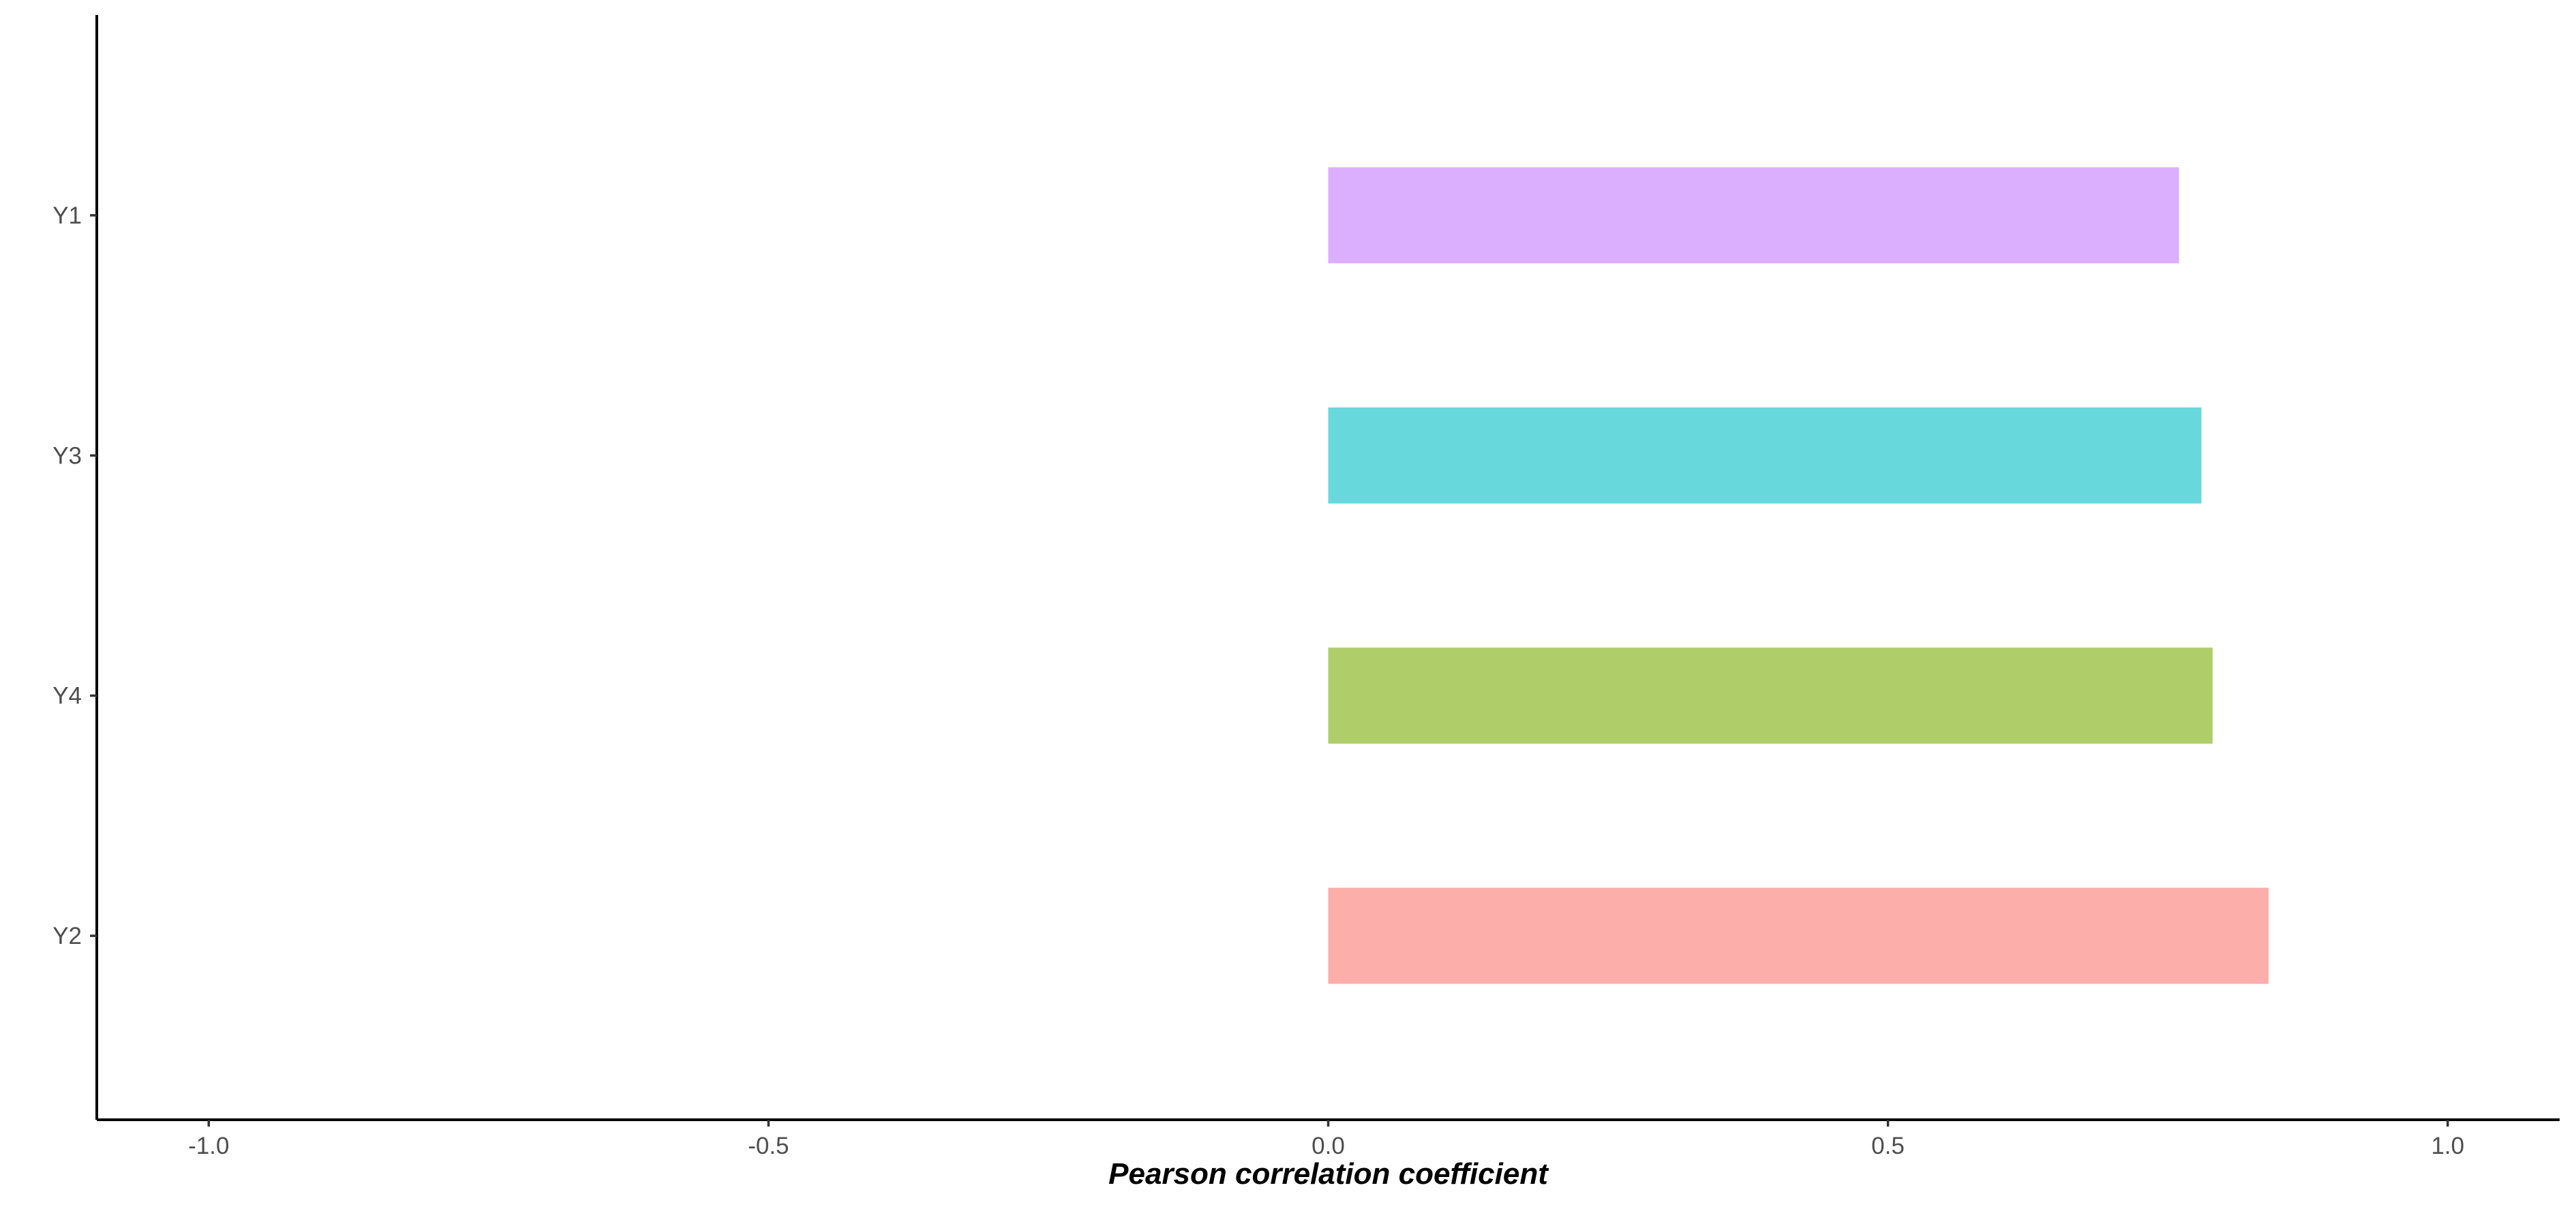  Describe the element at coordinates (2447, 1146) in the screenshot. I see `x-tick-label: 1.0` at that location.